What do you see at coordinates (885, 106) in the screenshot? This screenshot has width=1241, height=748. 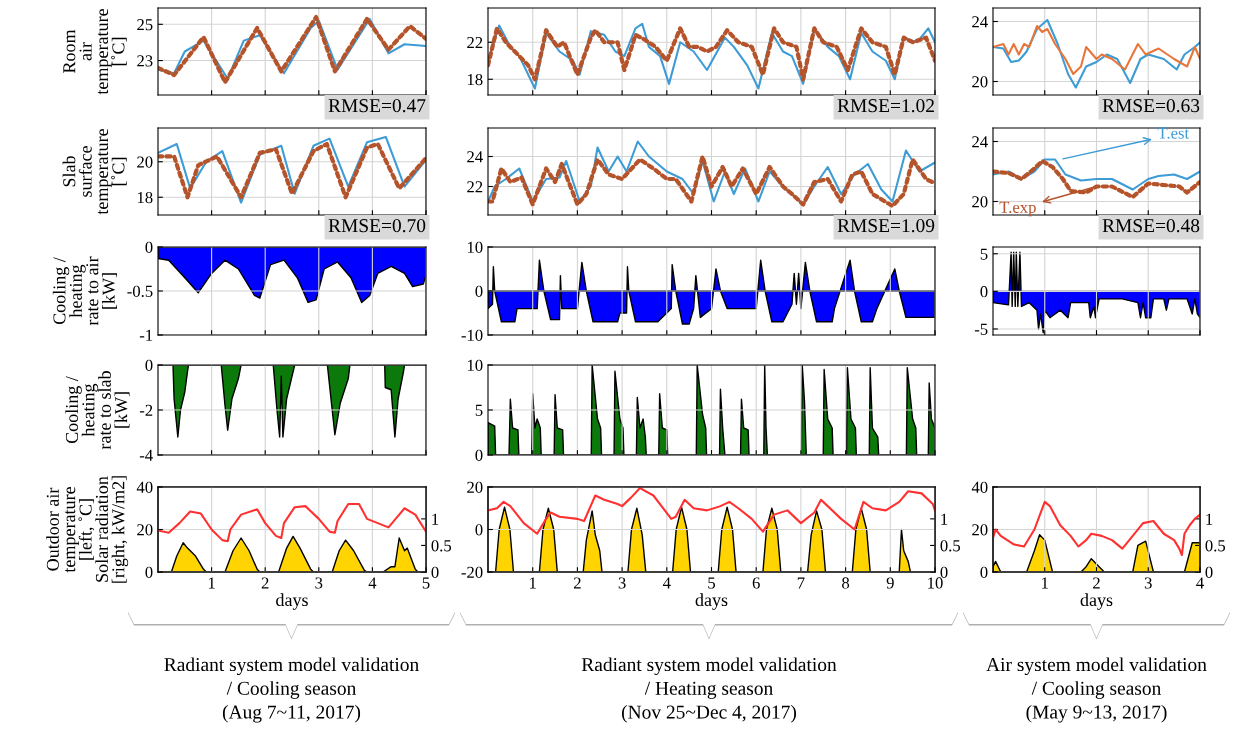 I see `text: RMSE=1.02` at bounding box center [885, 106].